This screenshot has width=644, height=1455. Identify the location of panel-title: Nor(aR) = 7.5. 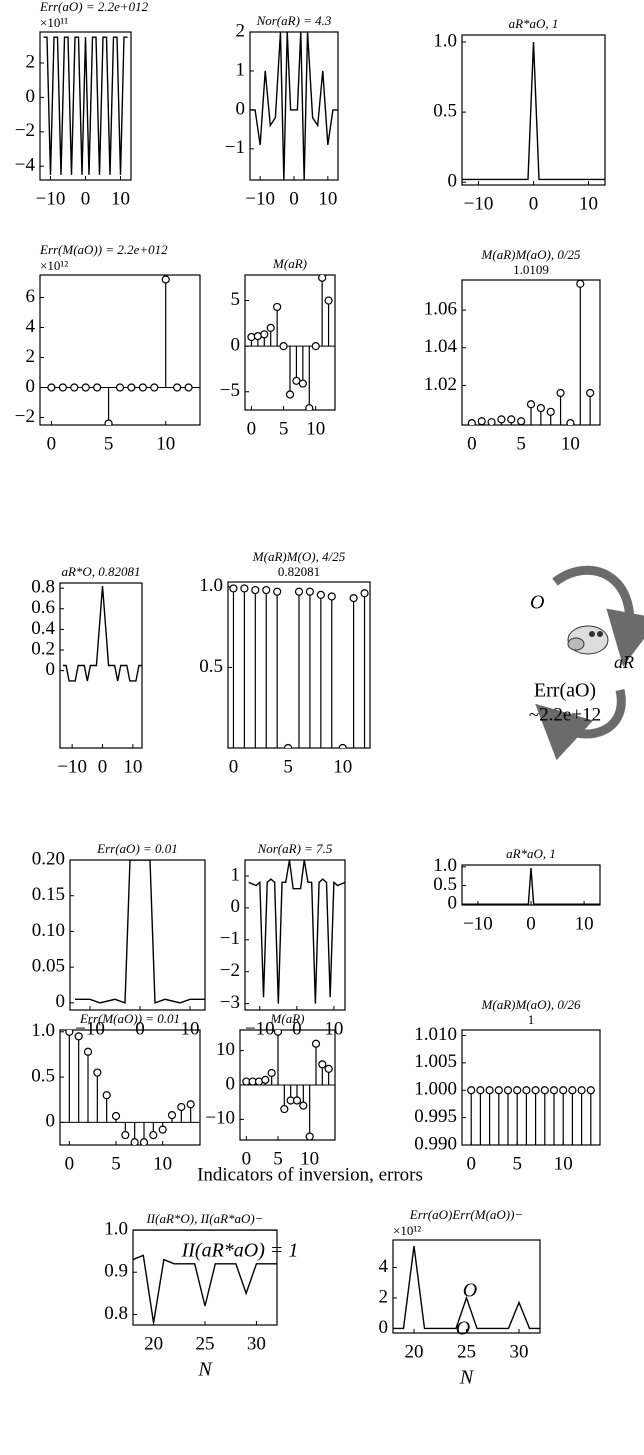
(295, 848).